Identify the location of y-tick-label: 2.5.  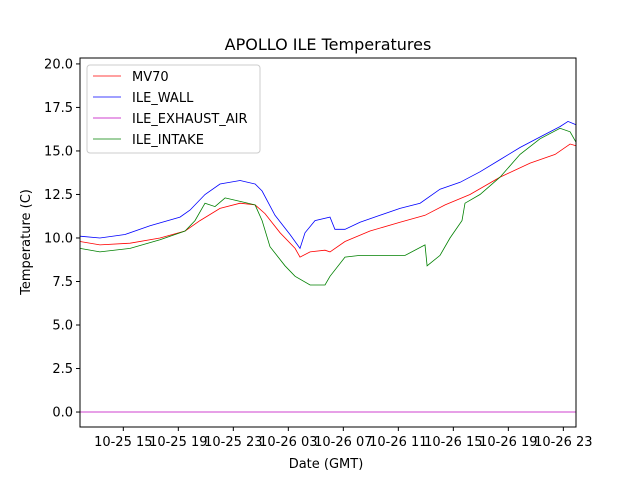
(62, 369).